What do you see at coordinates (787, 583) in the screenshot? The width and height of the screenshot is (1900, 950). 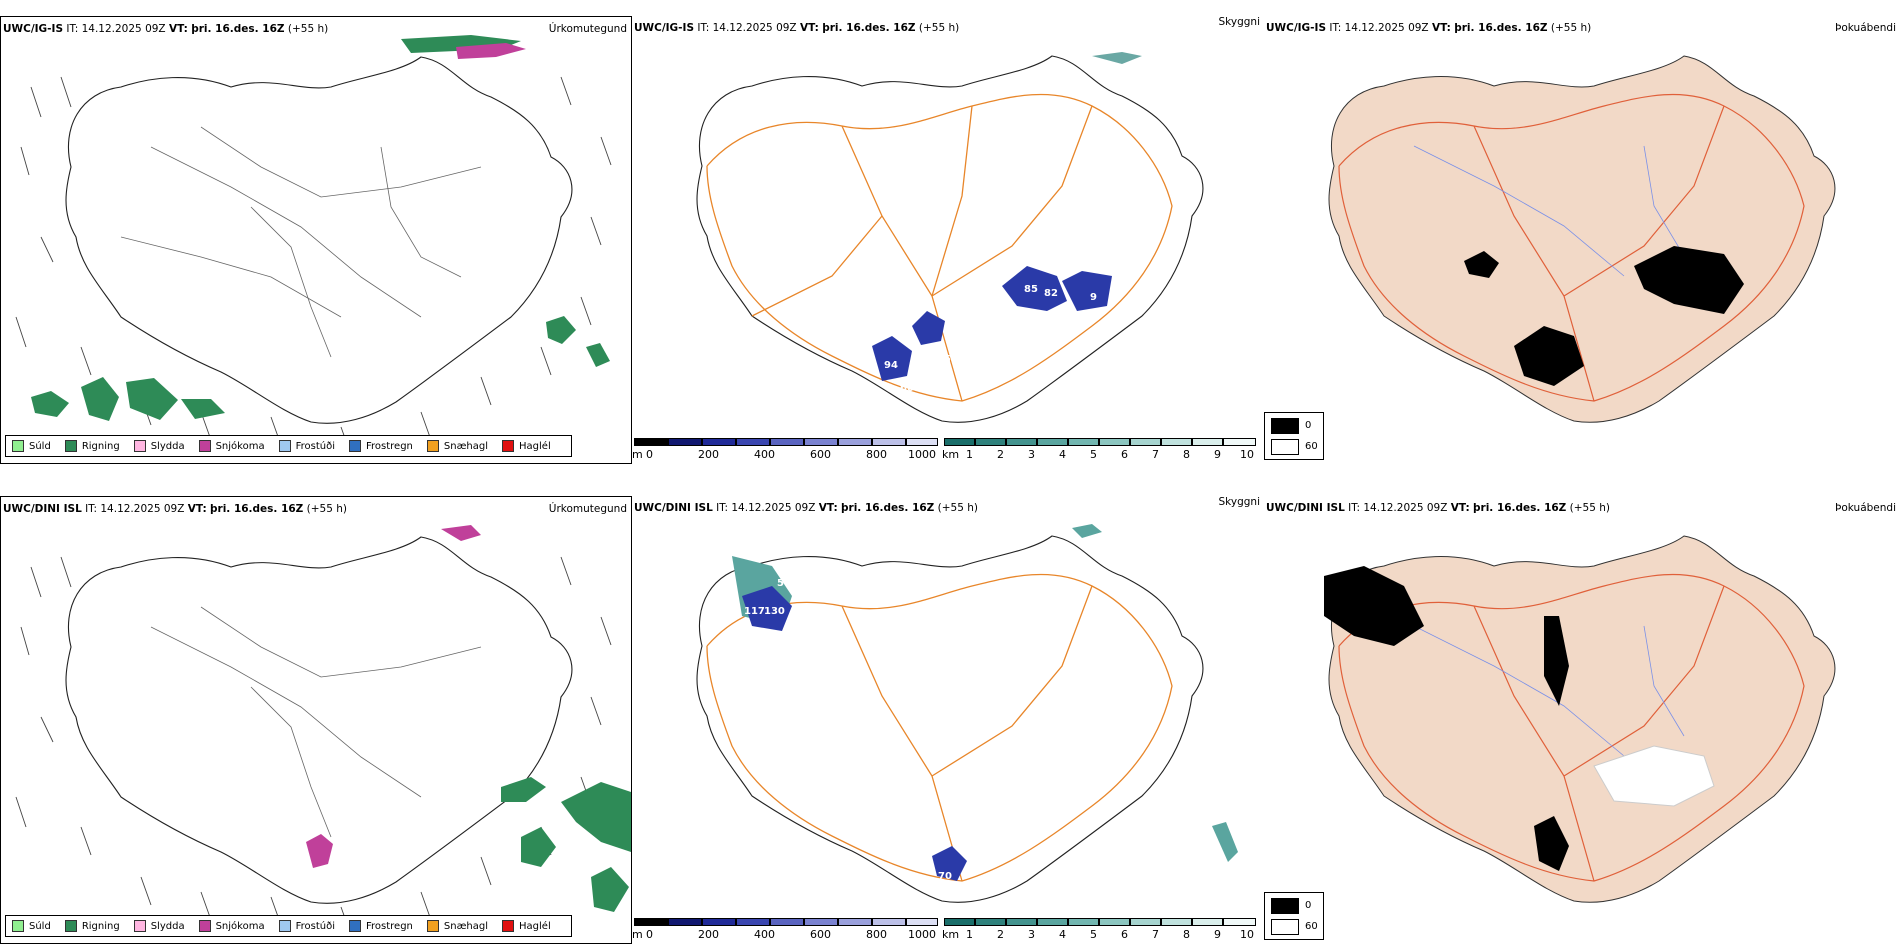 I see `svg-text: 560` at bounding box center [787, 583].